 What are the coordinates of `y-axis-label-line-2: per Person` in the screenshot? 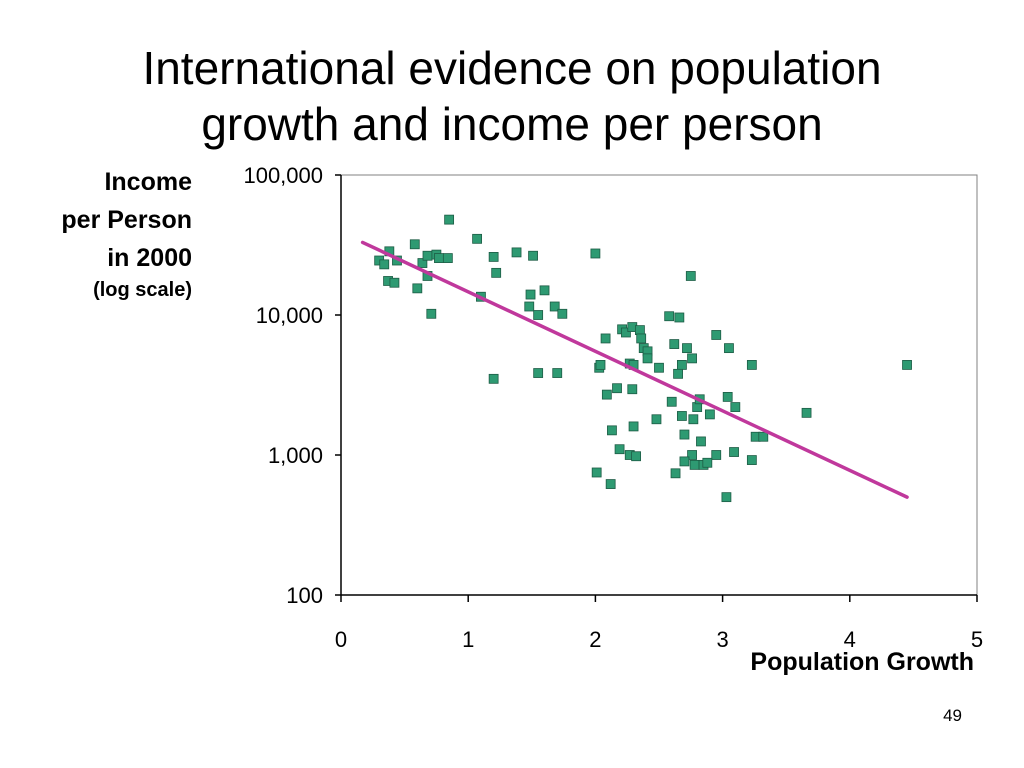 It's located at (126, 220).